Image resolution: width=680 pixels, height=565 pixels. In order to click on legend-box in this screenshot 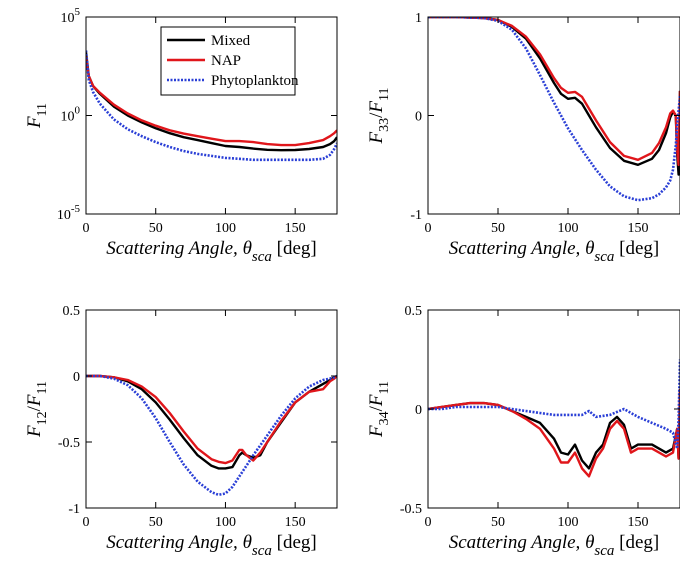, I will do `click(228, 61)`.